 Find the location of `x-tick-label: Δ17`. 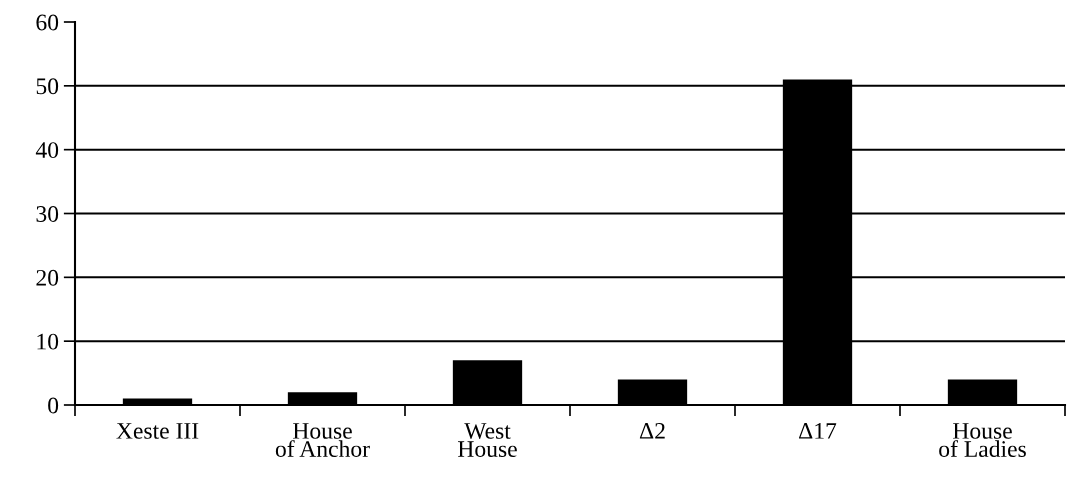

x-tick-label: Δ17 is located at coordinates (818, 431).